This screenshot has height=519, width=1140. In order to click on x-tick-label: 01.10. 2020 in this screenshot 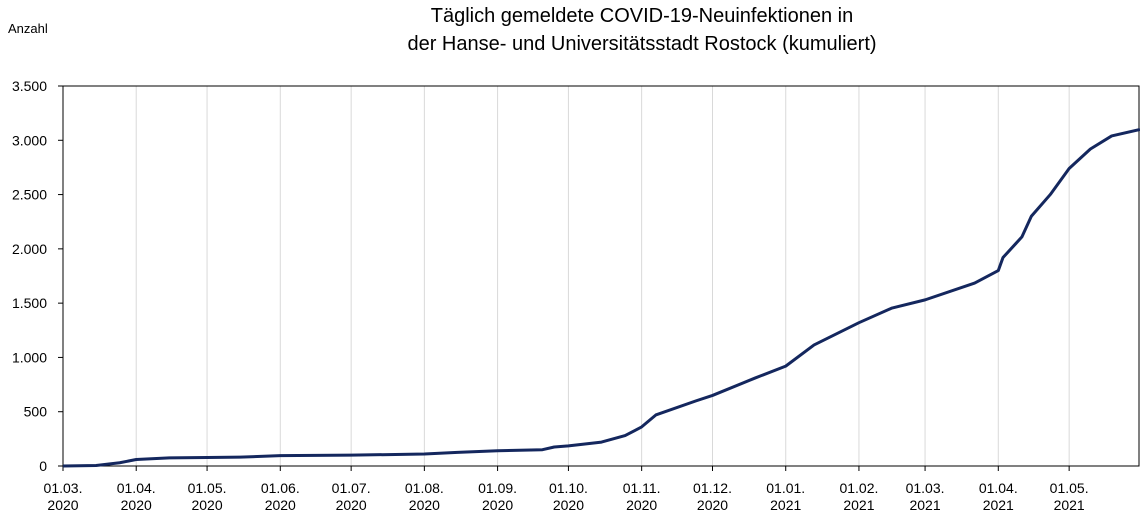, I will do `click(568, 496)`.